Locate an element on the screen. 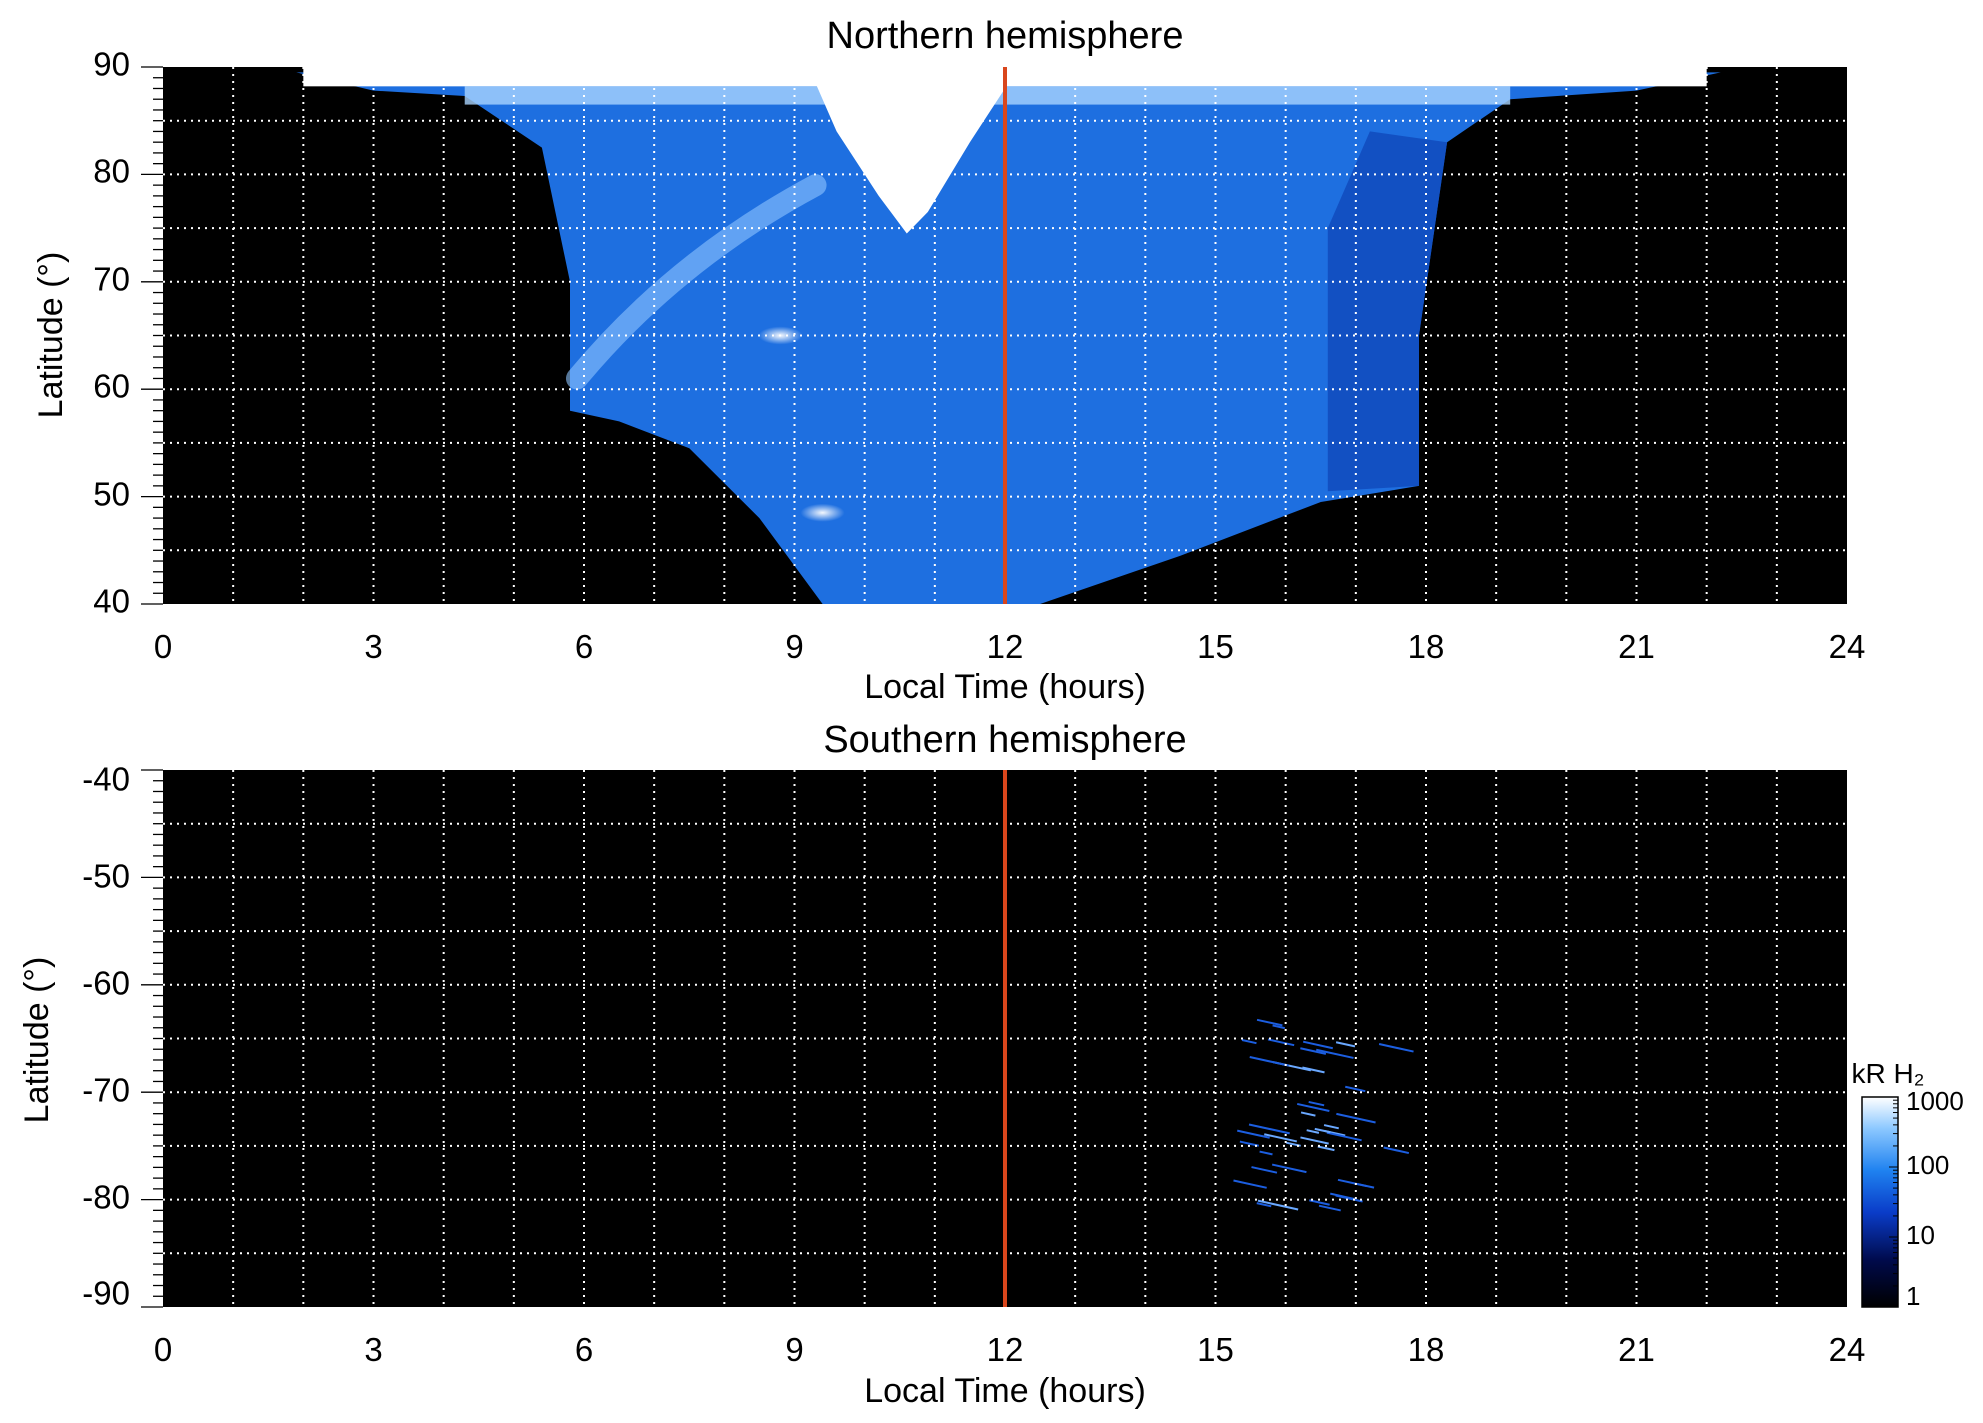 This screenshot has height=1423, width=1983. colorbar-gradient is located at coordinates (1880, 1202).